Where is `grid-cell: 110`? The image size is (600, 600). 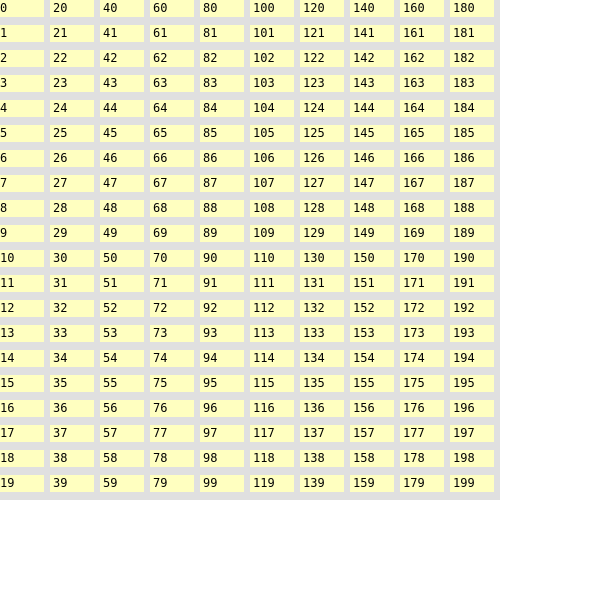
grid-cell: 110 is located at coordinates (275, 262).